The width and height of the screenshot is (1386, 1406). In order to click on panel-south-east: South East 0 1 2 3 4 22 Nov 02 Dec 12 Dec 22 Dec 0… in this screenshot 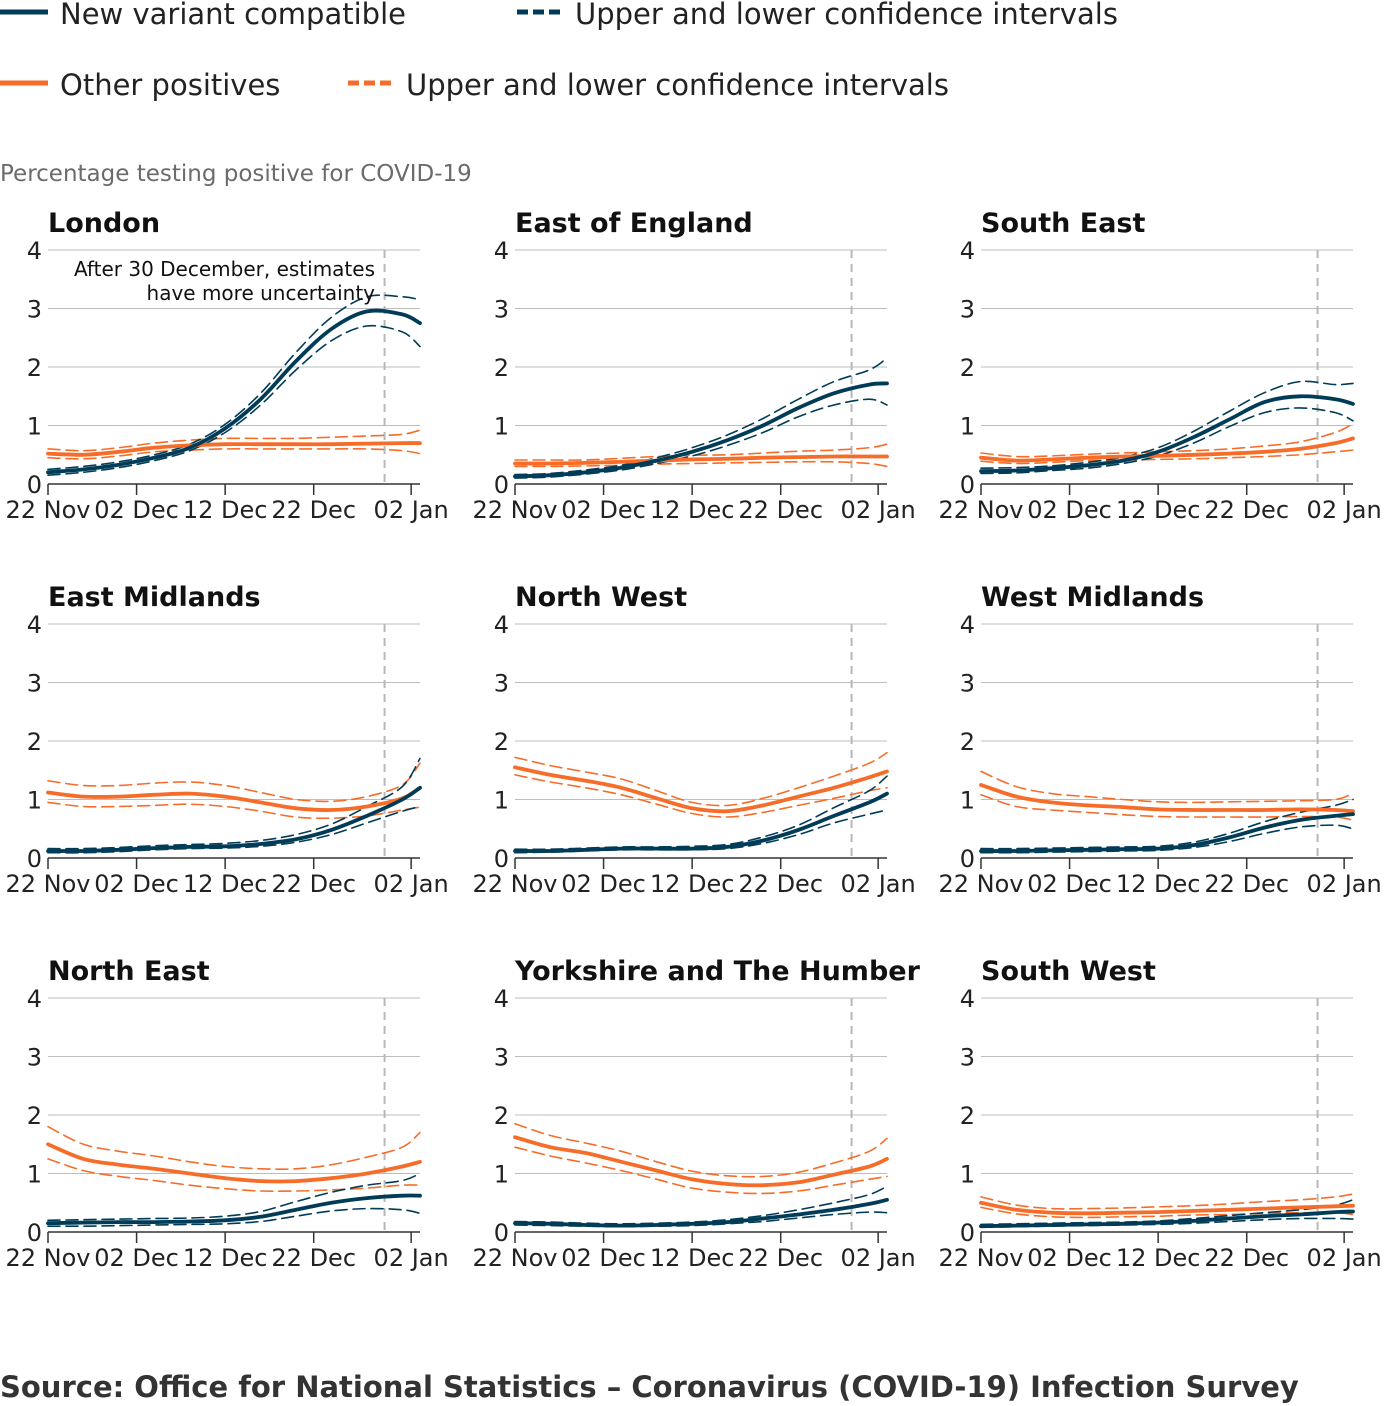, I will do `click(1159, 366)`.